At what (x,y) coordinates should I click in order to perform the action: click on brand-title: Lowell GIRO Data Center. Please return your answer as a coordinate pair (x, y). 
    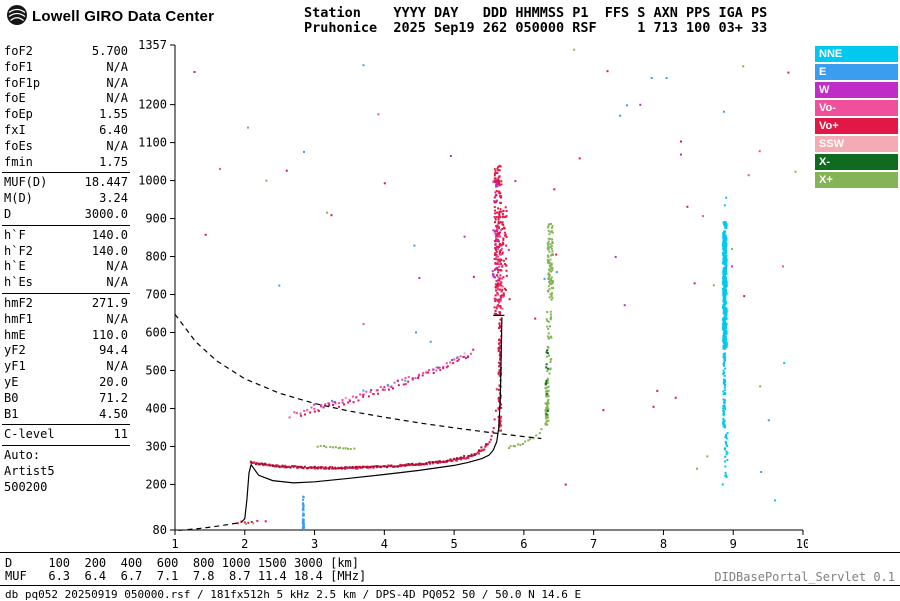
    Looking at the image, I should click on (123, 16).